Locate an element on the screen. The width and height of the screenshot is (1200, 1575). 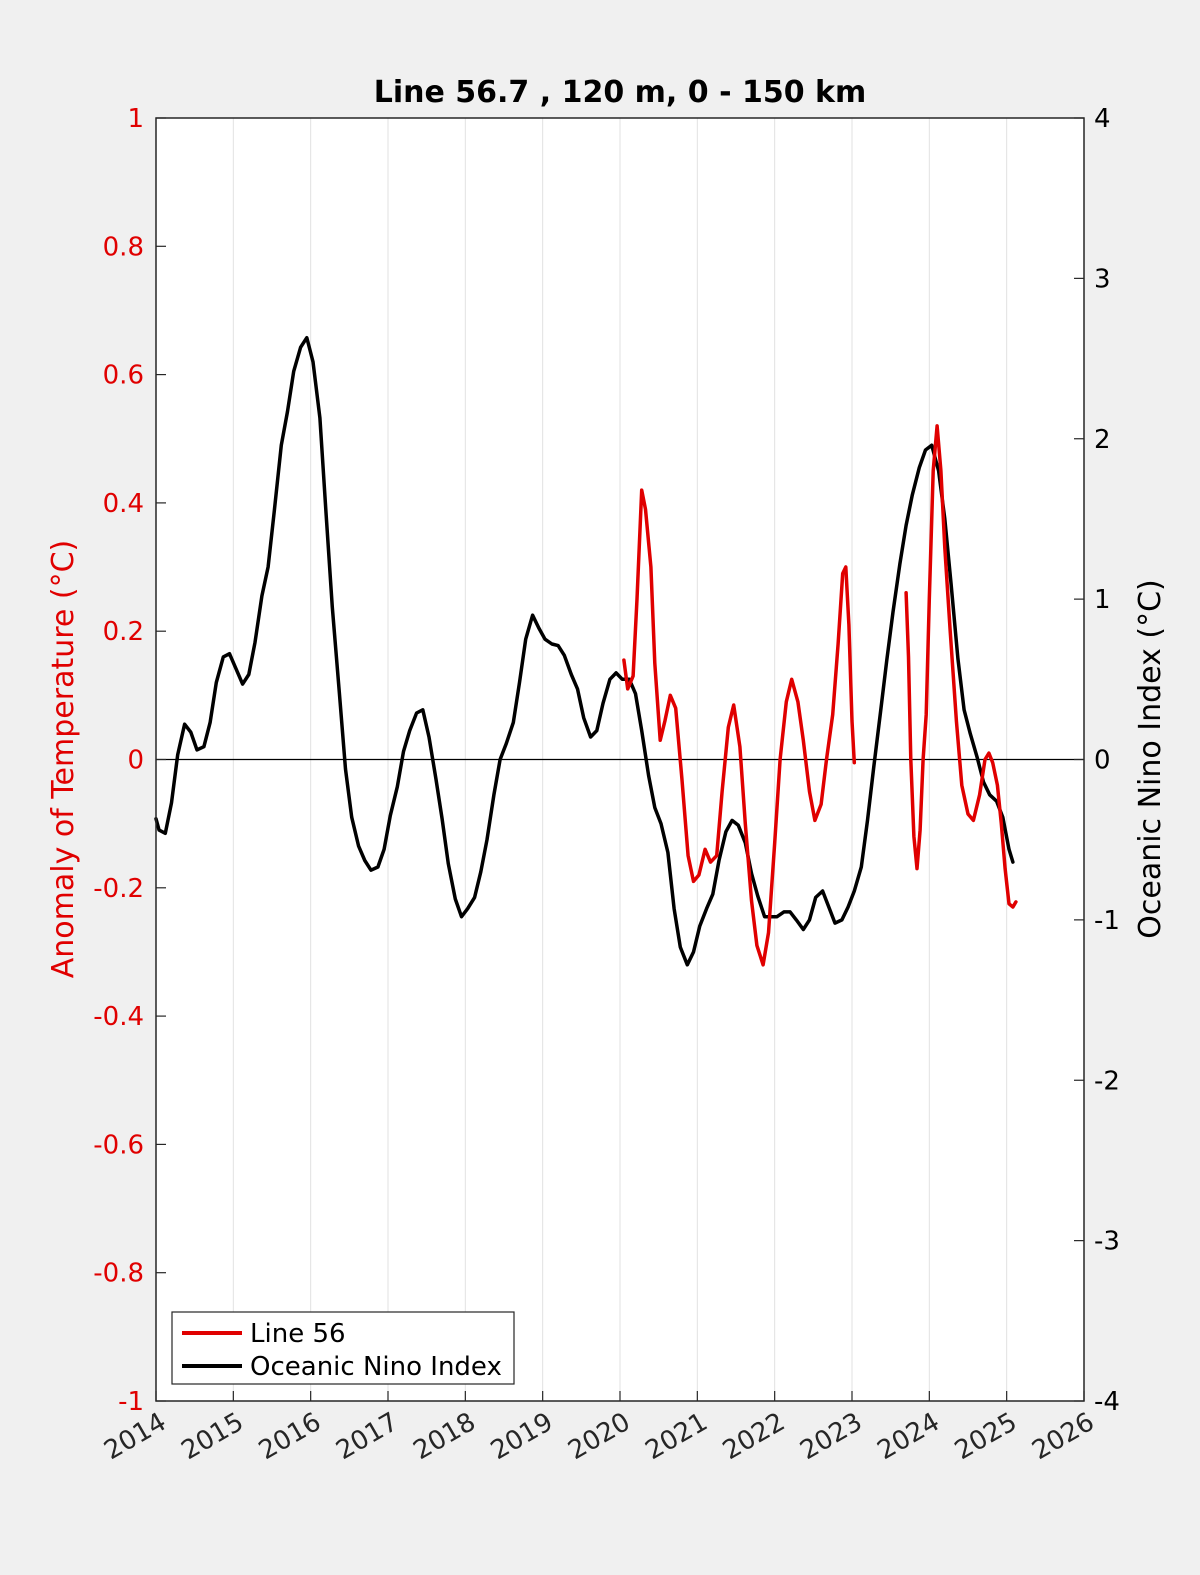
right-tick-label: 0 is located at coordinates (1102, 761).